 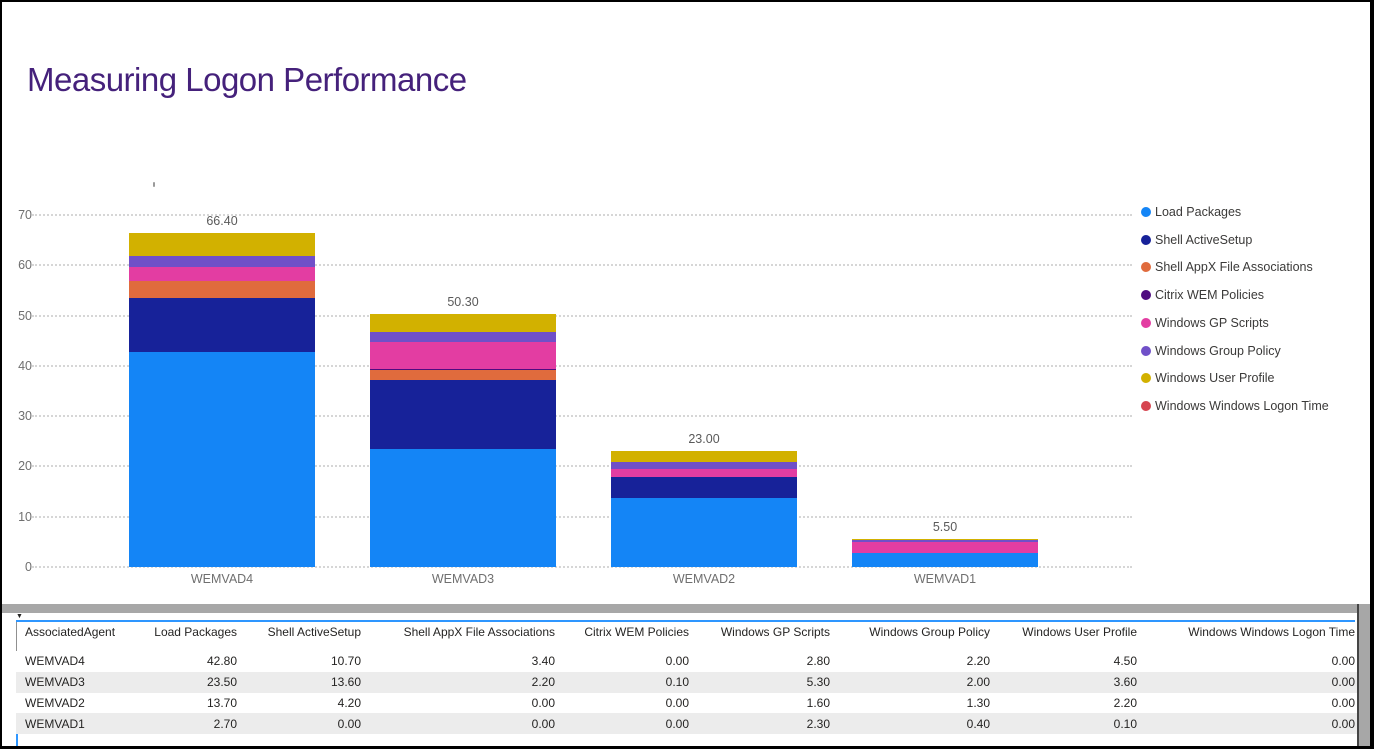 I want to click on bar-segment-windows-group-policy-wemvad1, so click(x=945, y=540).